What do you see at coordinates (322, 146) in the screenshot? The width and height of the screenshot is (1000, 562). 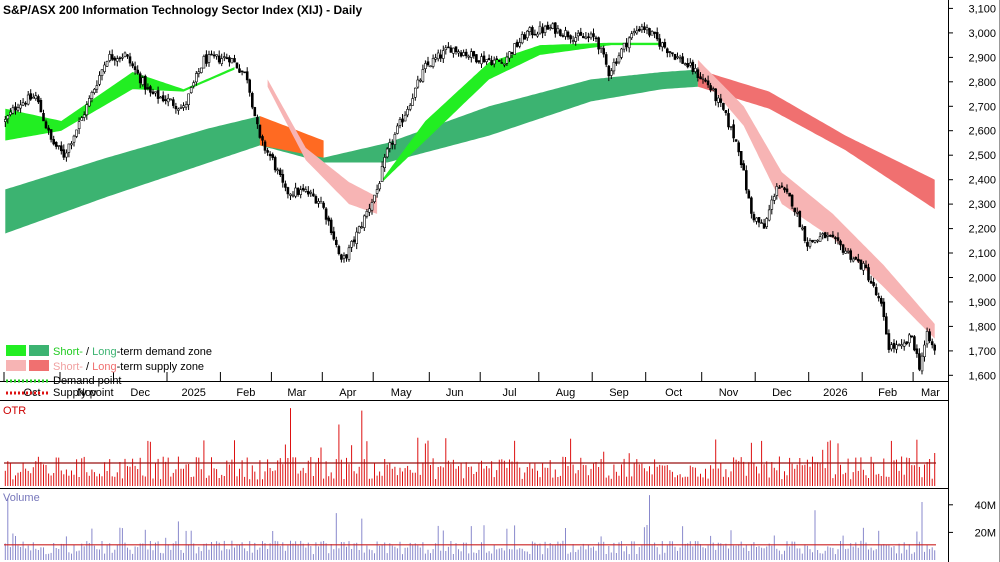 I see `short-term-supply-zone-early` at bounding box center [322, 146].